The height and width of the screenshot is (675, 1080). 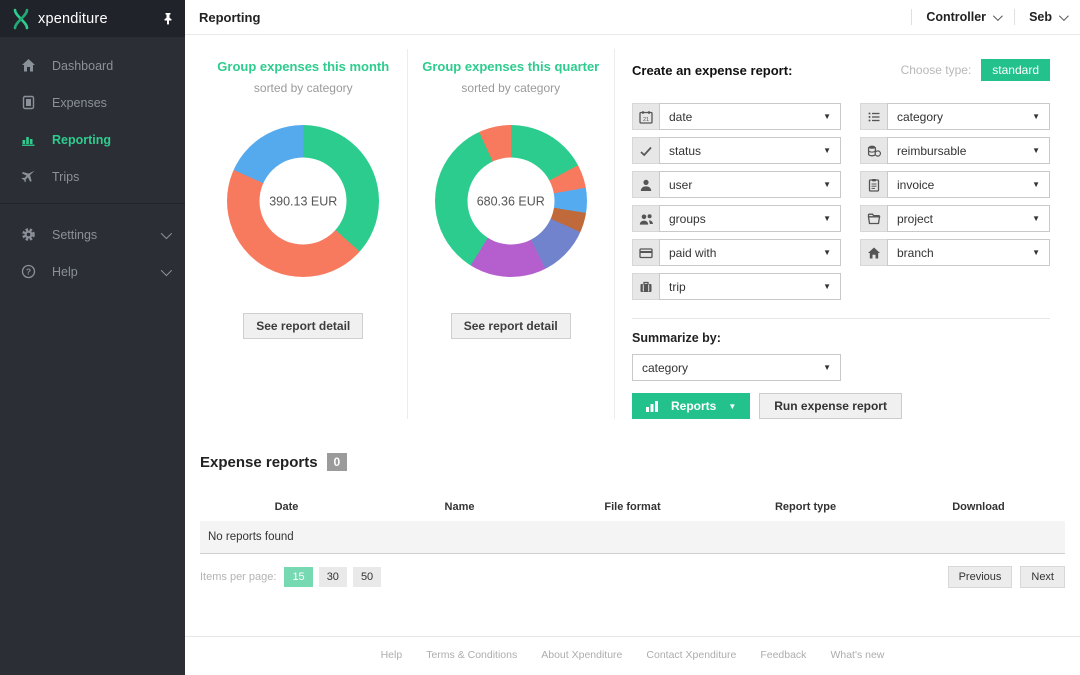 What do you see at coordinates (238, 577) in the screenshot?
I see `items-per-page-label: Items per page:` at bounding box center [238, 577].